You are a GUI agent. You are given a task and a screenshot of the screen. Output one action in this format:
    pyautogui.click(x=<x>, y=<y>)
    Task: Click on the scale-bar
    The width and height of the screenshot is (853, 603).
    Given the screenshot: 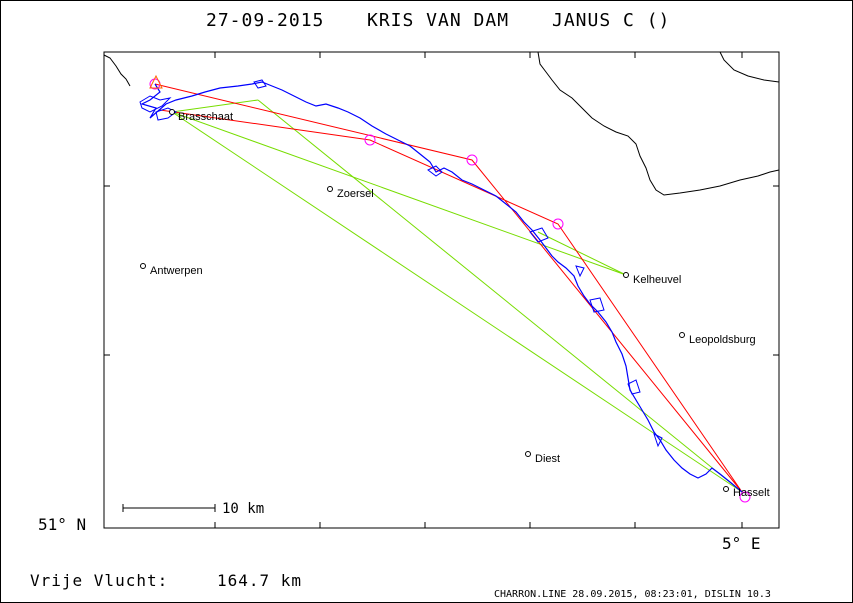 What is the action you would take?
    pyautogui.click(x=169, y=508)
    